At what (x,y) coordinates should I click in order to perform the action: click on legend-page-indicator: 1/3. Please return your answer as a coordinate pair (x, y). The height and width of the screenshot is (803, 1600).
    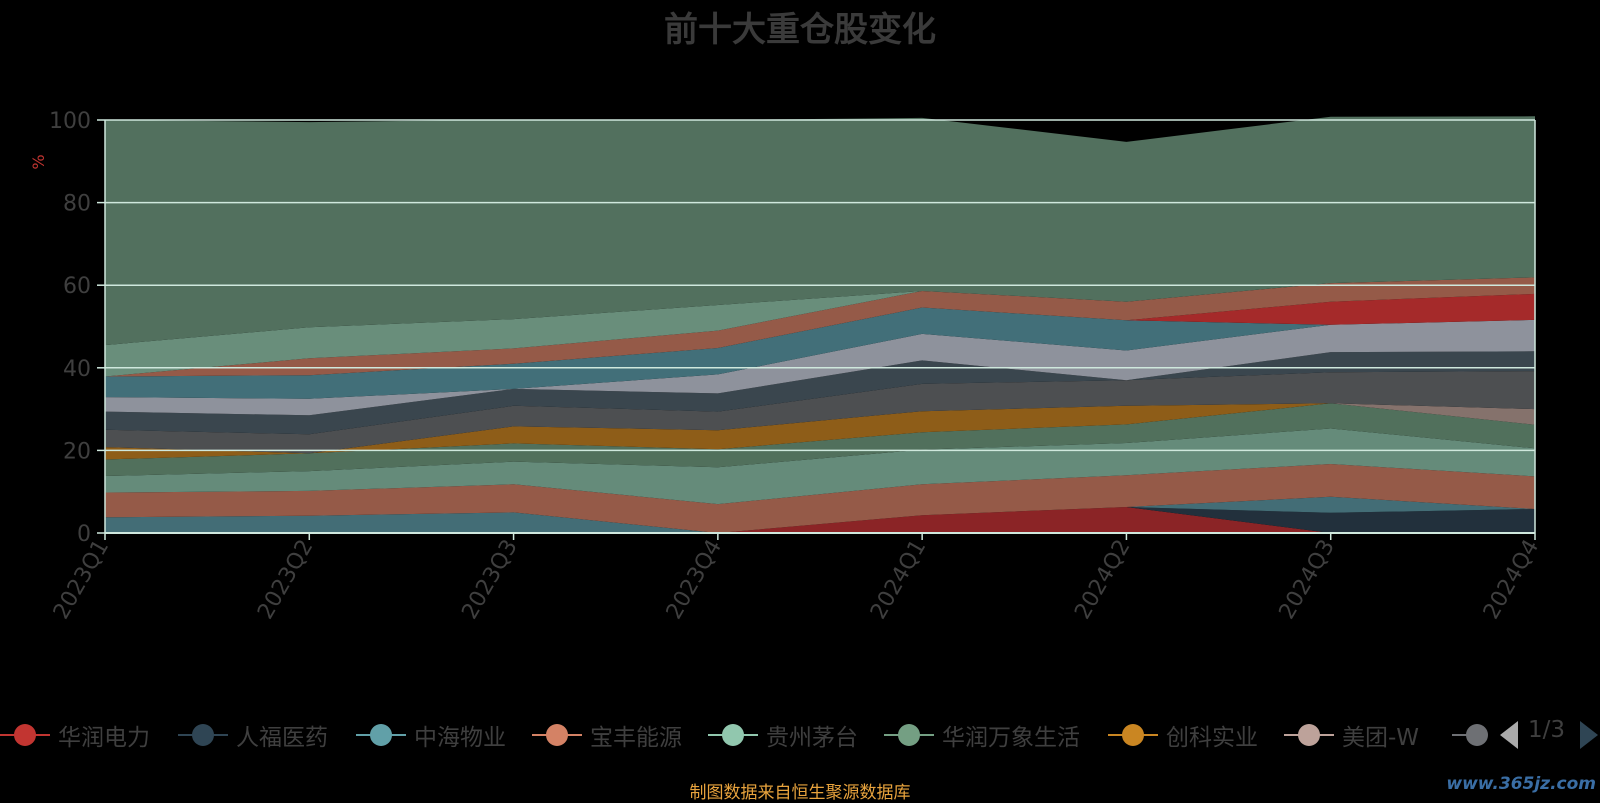
    Looking at the image, I should click on (1547, 730).